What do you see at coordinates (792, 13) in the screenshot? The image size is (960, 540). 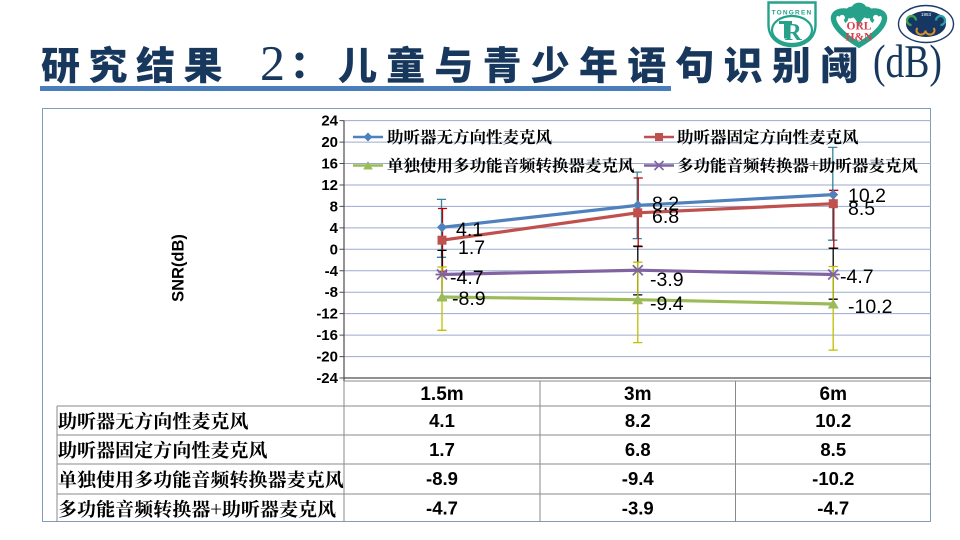 I see `svg-text: TONGREN` at bounding box center [792, 13].